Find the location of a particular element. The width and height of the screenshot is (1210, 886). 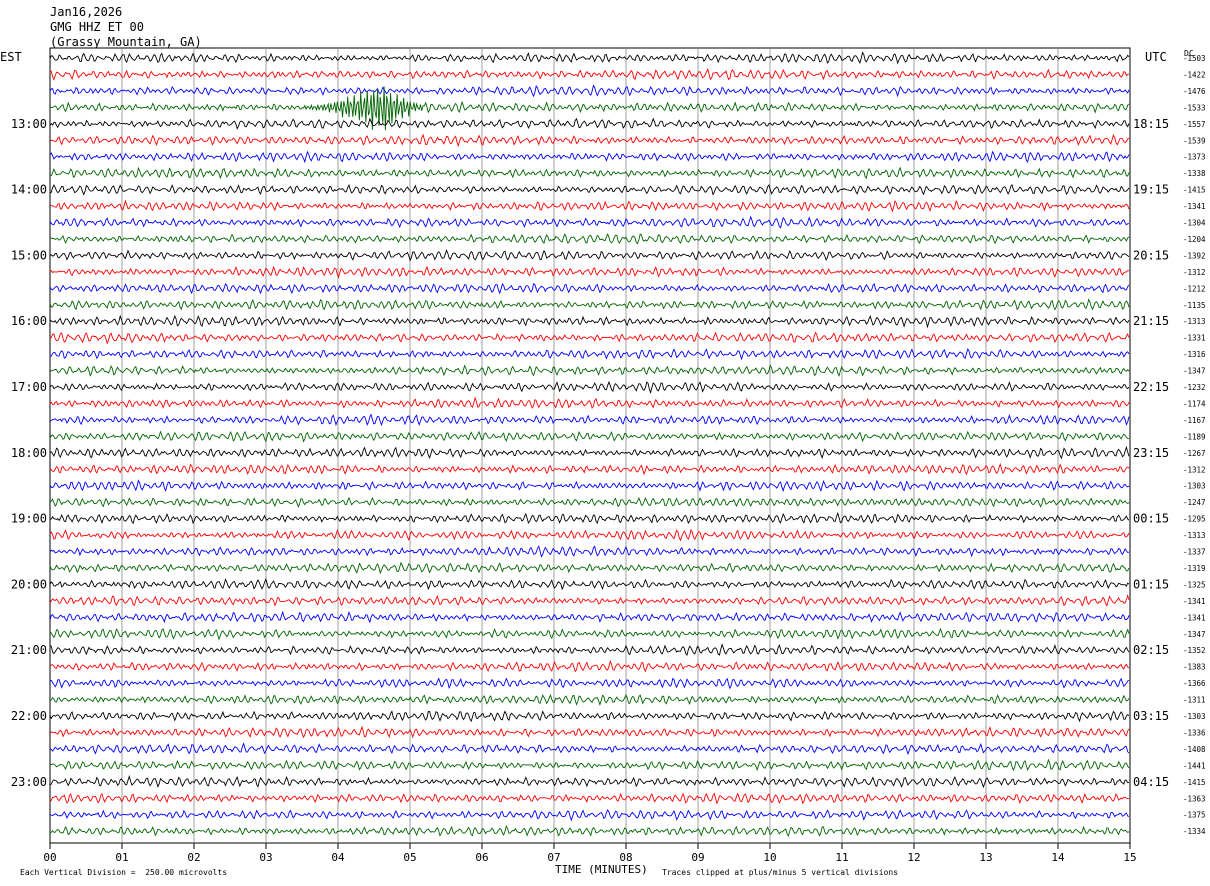

dc-offset-label: -1441 is located at coordinates (1194, 765).